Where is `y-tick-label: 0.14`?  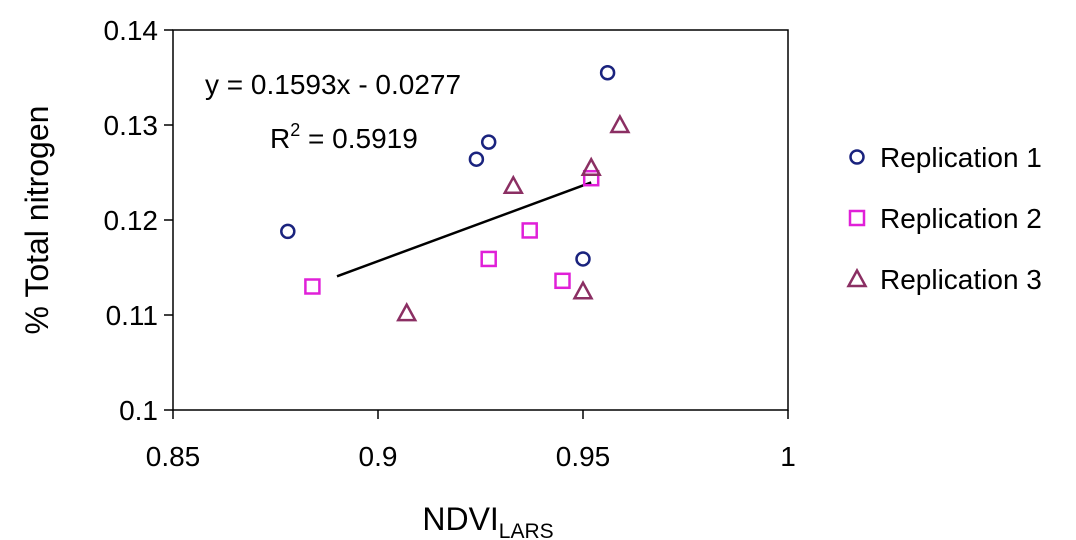
y-tick-label: 0.14 is located at coordinates (131, 30).